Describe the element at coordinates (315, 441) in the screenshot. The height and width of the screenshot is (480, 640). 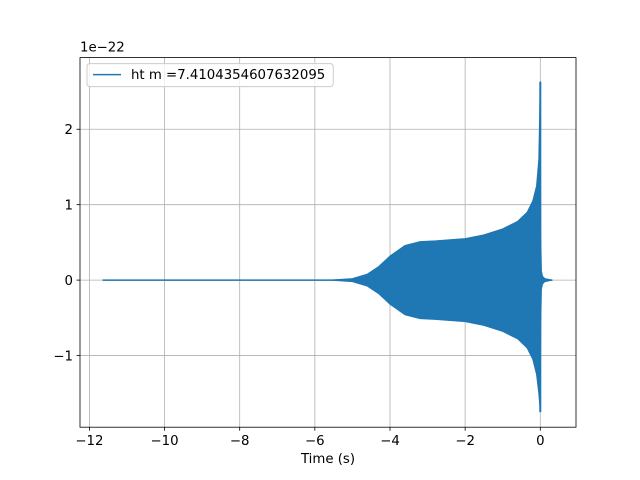
I see `x-tick-label: −6` at that location.